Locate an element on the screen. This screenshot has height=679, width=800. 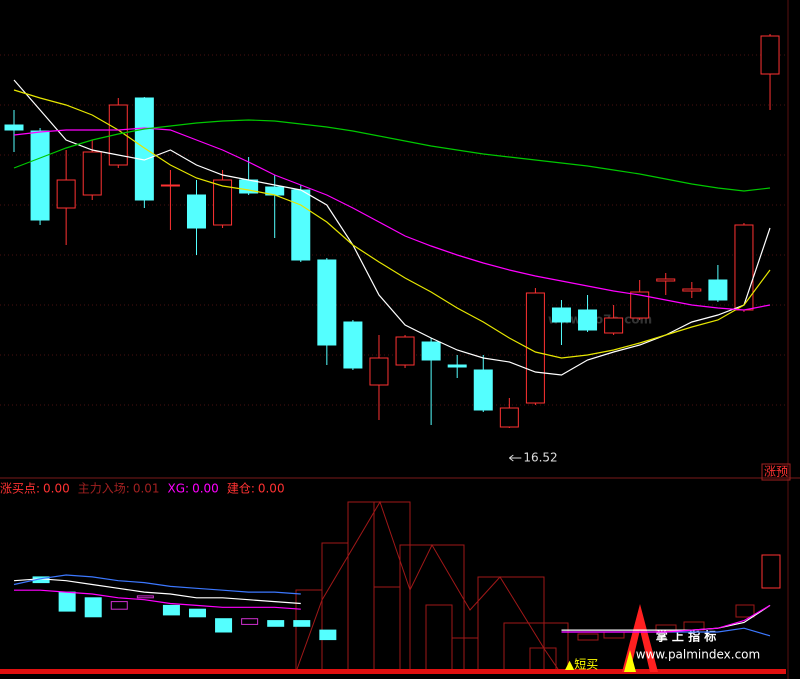
legend-name: 建仓: is located at coordinates (241, 489).